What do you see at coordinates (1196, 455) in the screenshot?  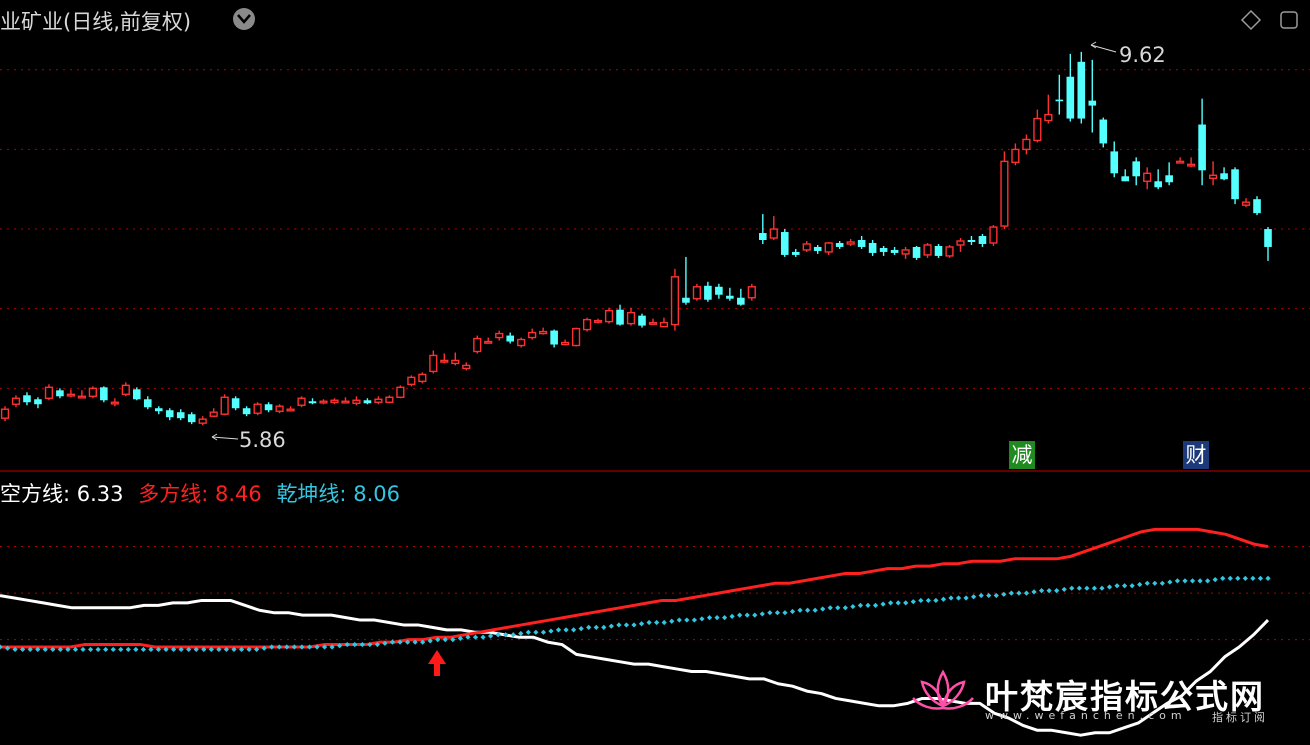 I see `badge-finance: 财` at bounding box center [1196, 455].